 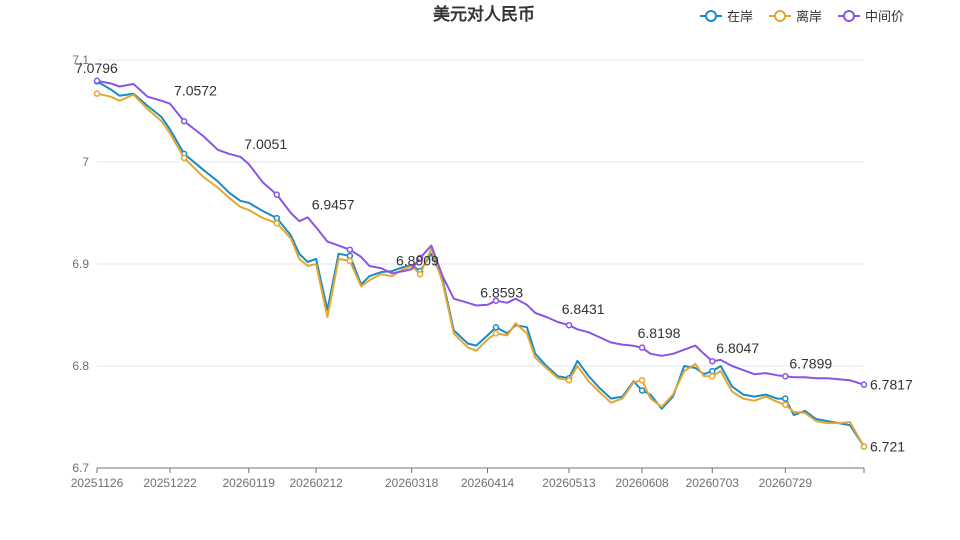 I want to click on data-label: 6.7817, so click(x=891, y=385).